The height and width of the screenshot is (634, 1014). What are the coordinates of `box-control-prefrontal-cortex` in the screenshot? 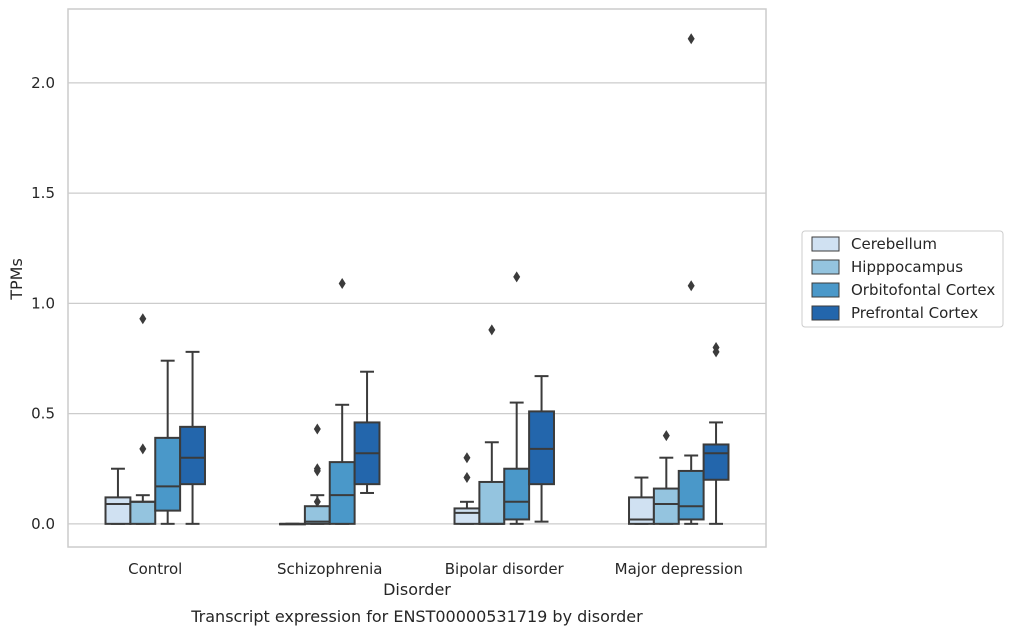 It's located at (192, 437).